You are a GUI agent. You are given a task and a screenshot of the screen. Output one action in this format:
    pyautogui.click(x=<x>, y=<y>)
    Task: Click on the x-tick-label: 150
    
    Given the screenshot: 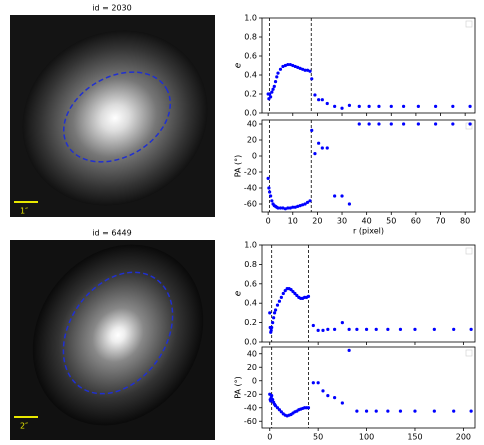 What is the action you would take?
    pyautogui.click(x=414, y=437)
    